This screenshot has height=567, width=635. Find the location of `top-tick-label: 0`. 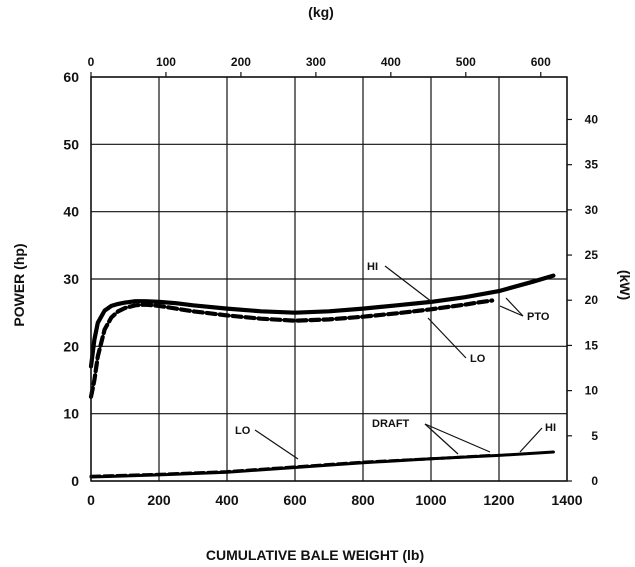

top-tick-label: 0 is located at coordinates (91, 62).